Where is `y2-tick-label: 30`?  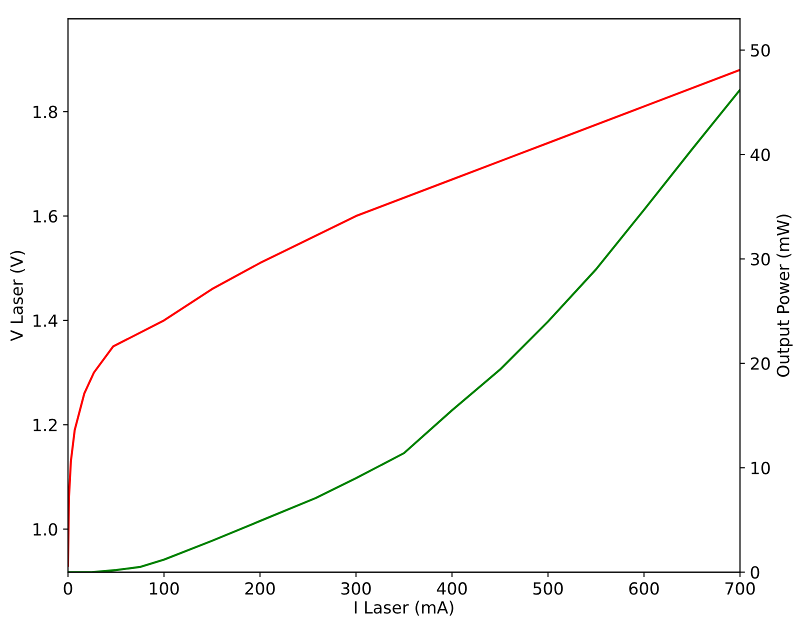
y2-tick-label: 30 is located at coordinates (760, 259).